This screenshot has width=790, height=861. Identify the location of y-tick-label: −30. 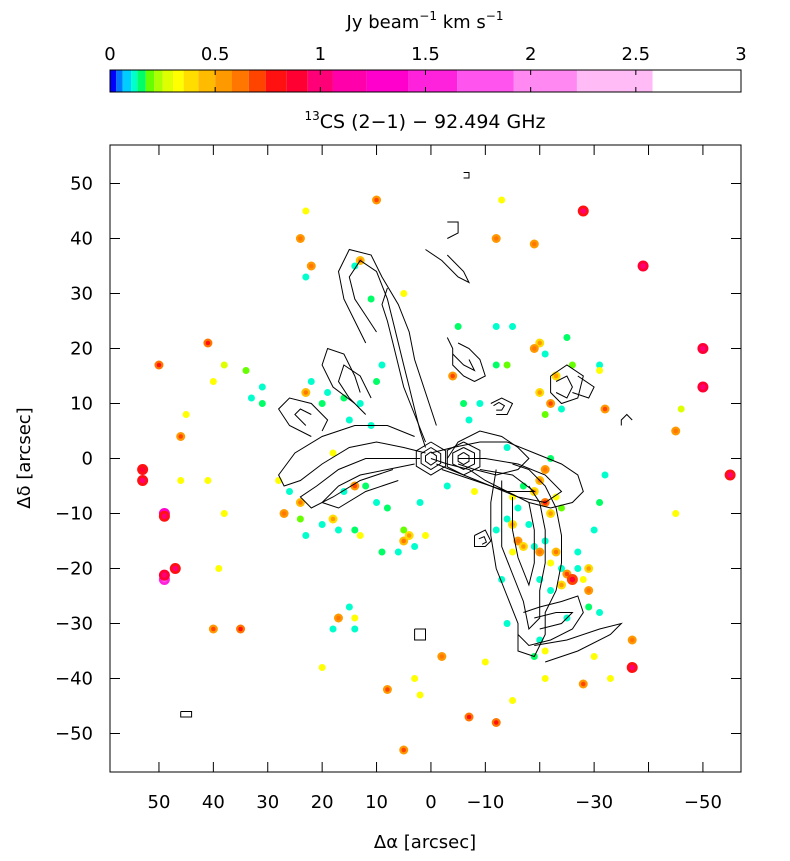
(74, 624).